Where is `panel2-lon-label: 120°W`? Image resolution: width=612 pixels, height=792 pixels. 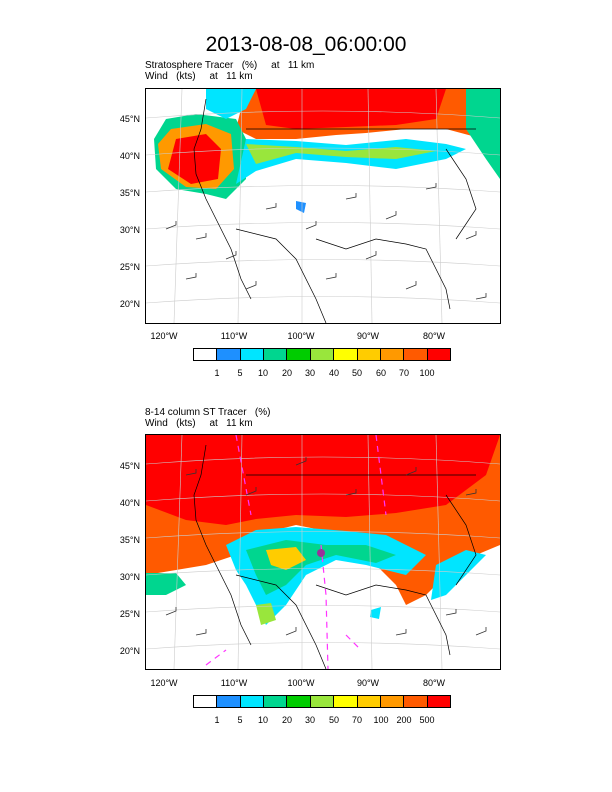 panel2-lon-label: 120°W is located at coordinates (164, 683).